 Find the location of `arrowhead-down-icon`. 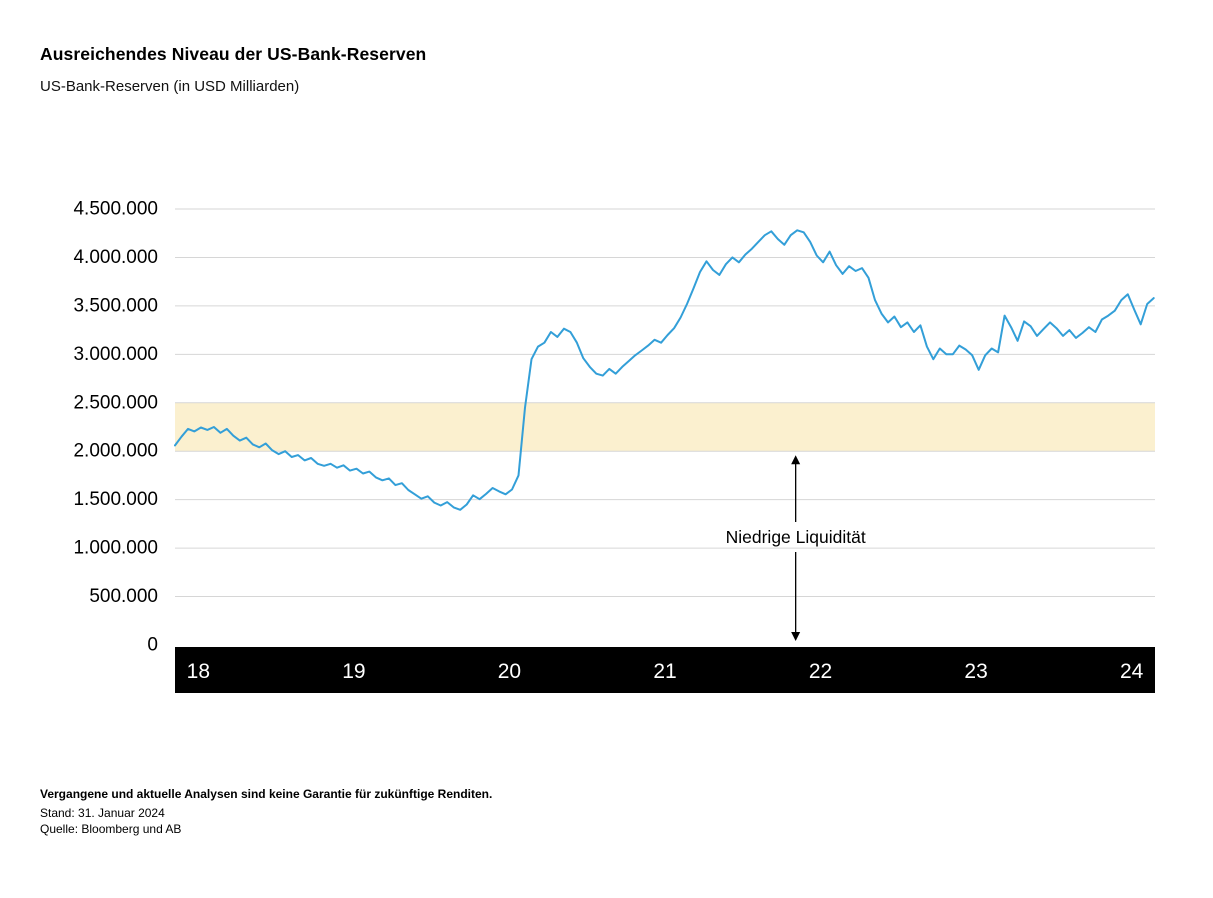

arrowhead-down-icon is located at coordinates (796, 636).